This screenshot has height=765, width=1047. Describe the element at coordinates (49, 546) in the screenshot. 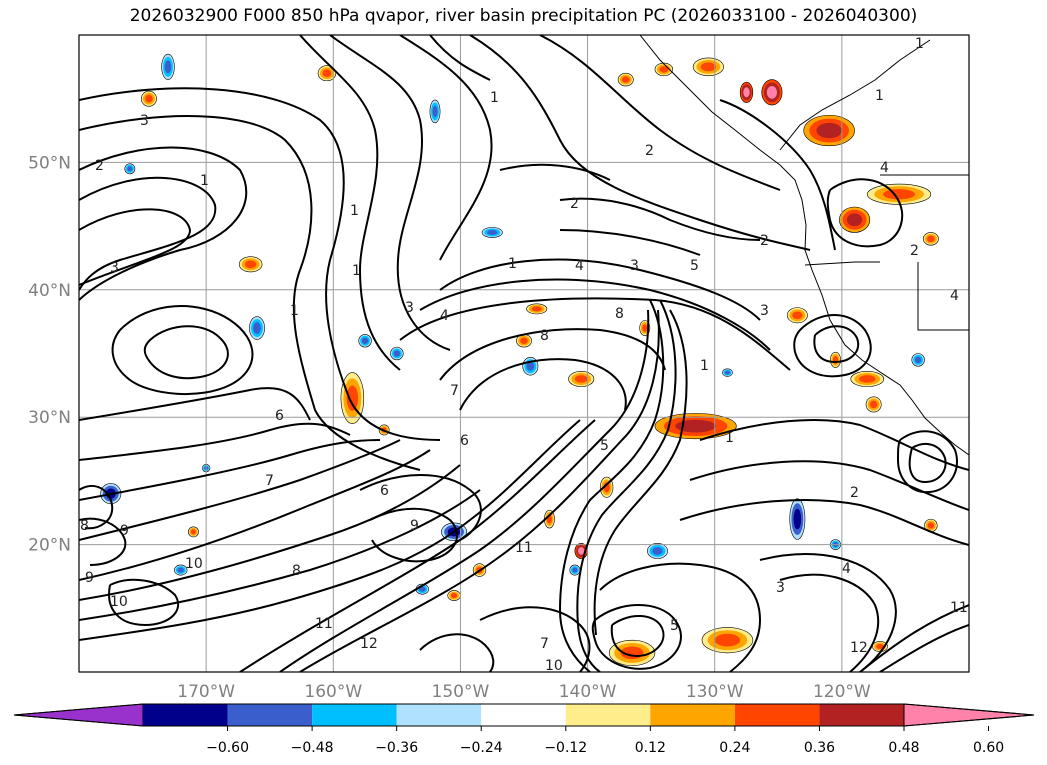

I see `latitude-tick-label: 20°N` at that location.